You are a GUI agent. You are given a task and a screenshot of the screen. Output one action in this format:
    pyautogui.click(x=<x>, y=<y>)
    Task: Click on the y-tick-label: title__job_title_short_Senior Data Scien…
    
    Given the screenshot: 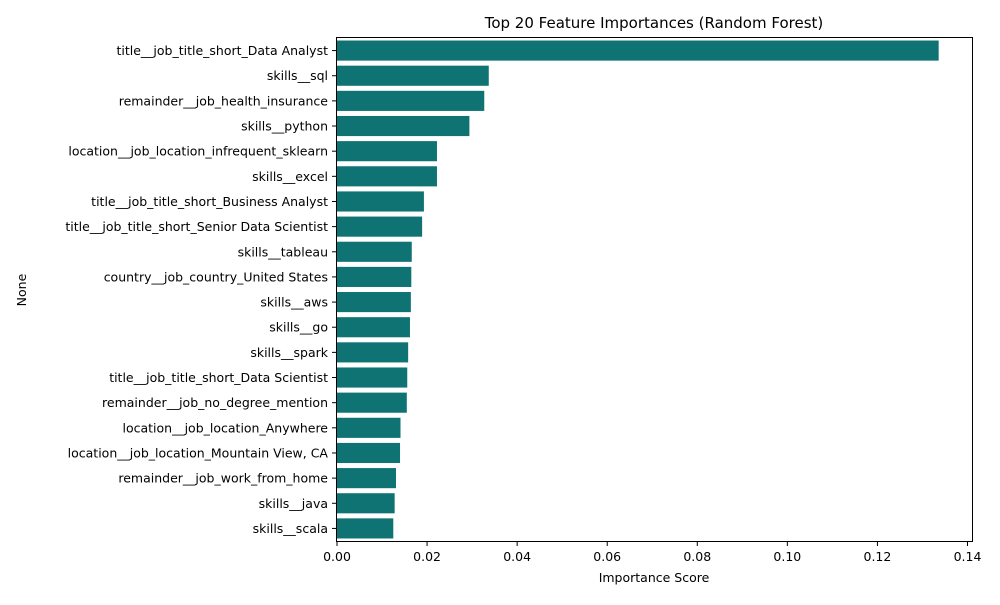 What is the action you would take?
    pyautogui.click(x=196, y=226)
    